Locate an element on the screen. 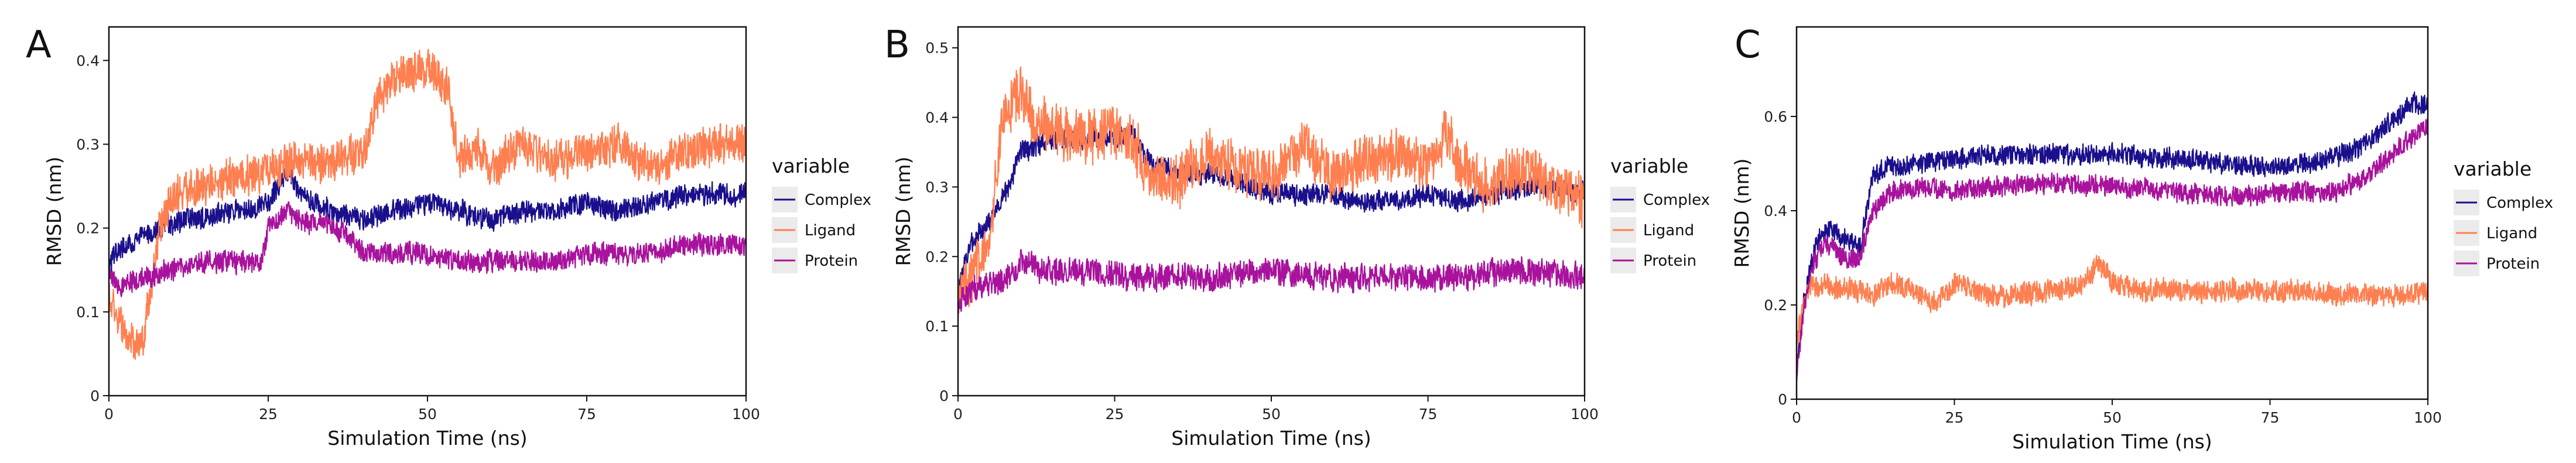 The height and width of the screenshot is (463, 2576). panel-label: C is located at coordinates (1748, 45).